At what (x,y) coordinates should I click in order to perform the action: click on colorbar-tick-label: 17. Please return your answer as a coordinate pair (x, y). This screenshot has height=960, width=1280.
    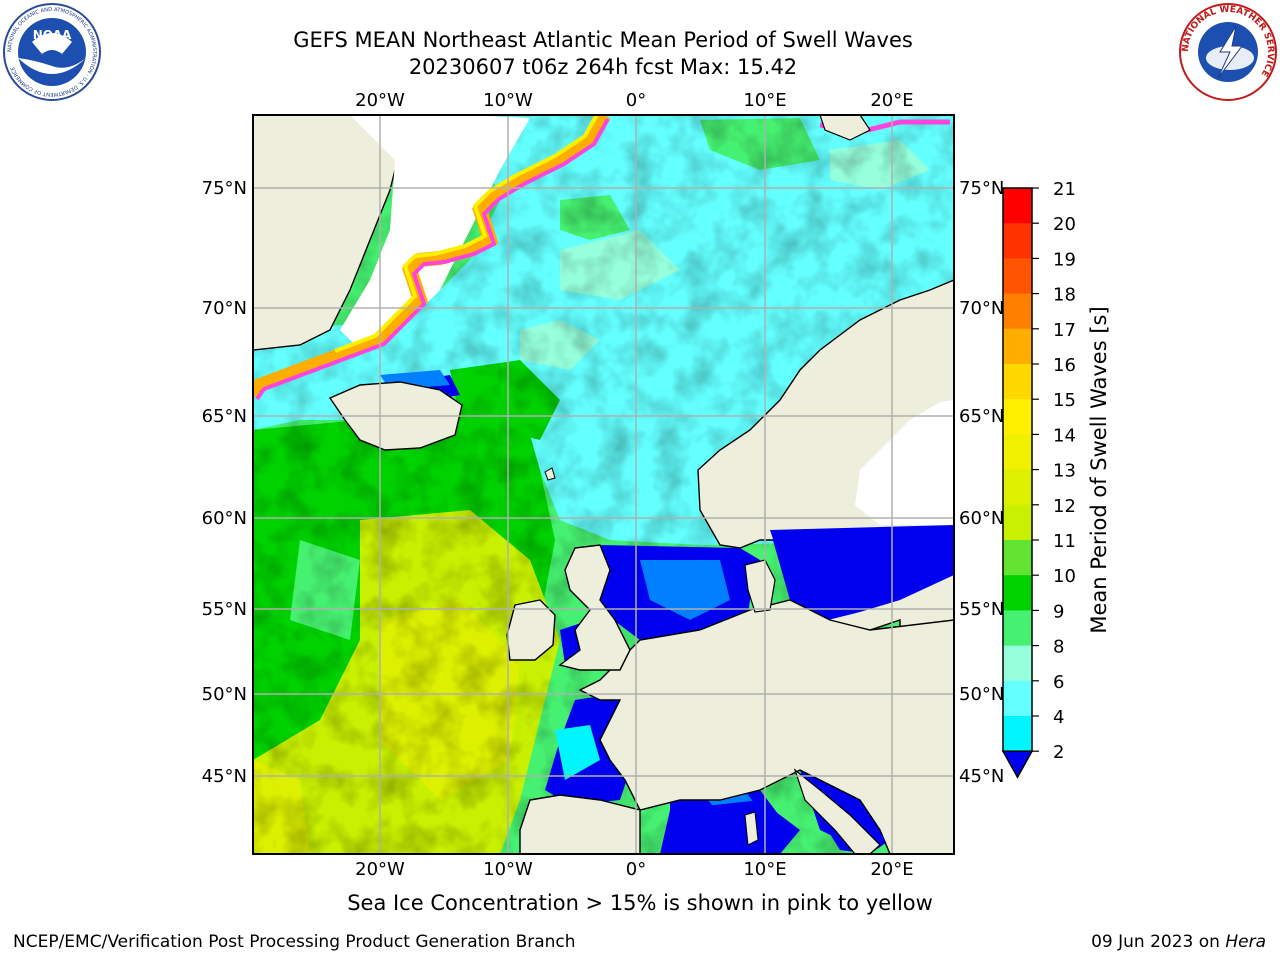
    Looking at the image, I should click on (1064, 330).